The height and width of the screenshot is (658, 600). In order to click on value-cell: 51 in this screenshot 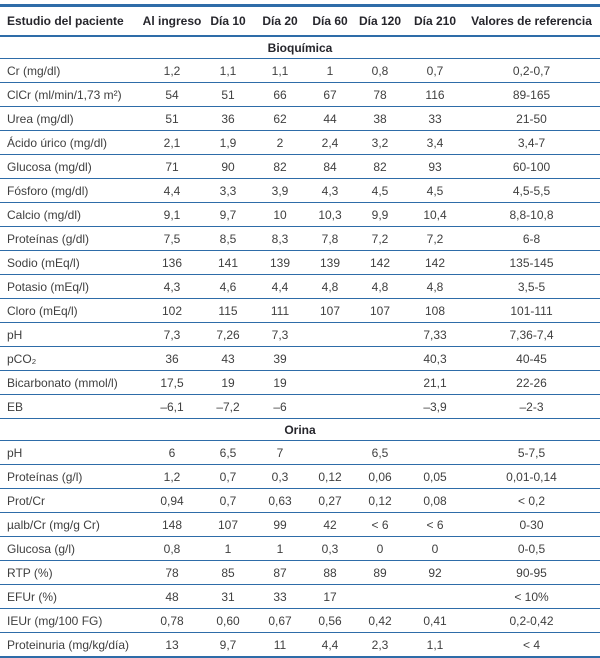, I will do `click(172, 118)`.